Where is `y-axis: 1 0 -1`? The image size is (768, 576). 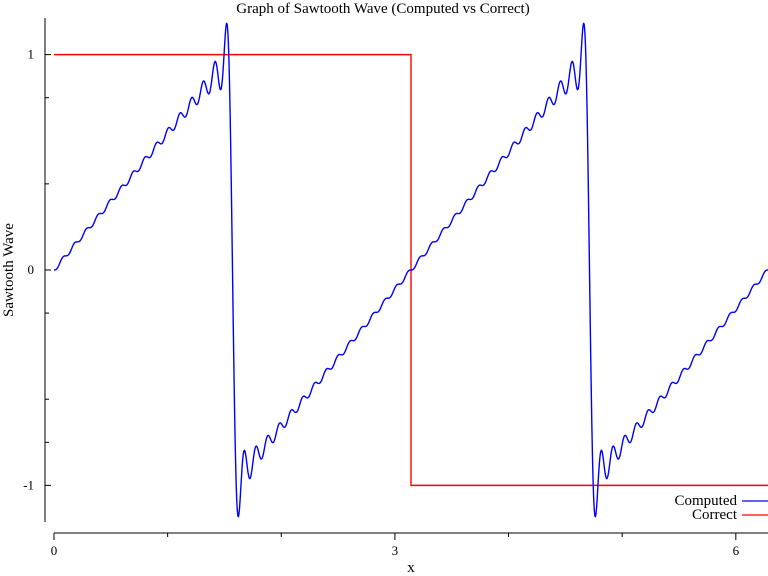 y-axis: 1 0 -1 is located at coordinates (37, 270).